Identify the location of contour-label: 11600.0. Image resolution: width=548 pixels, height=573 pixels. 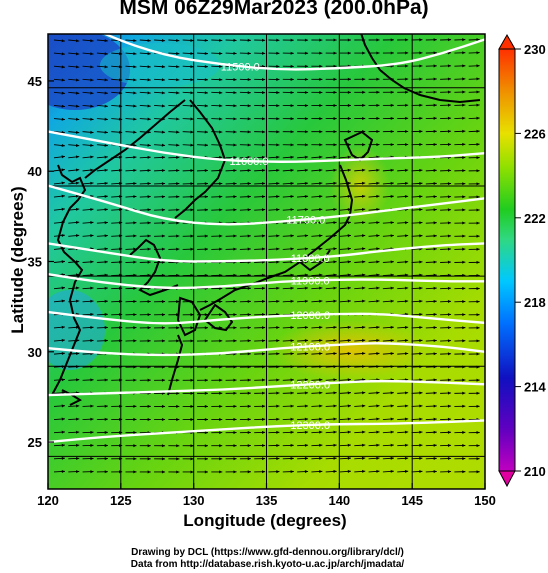
(249, 162).